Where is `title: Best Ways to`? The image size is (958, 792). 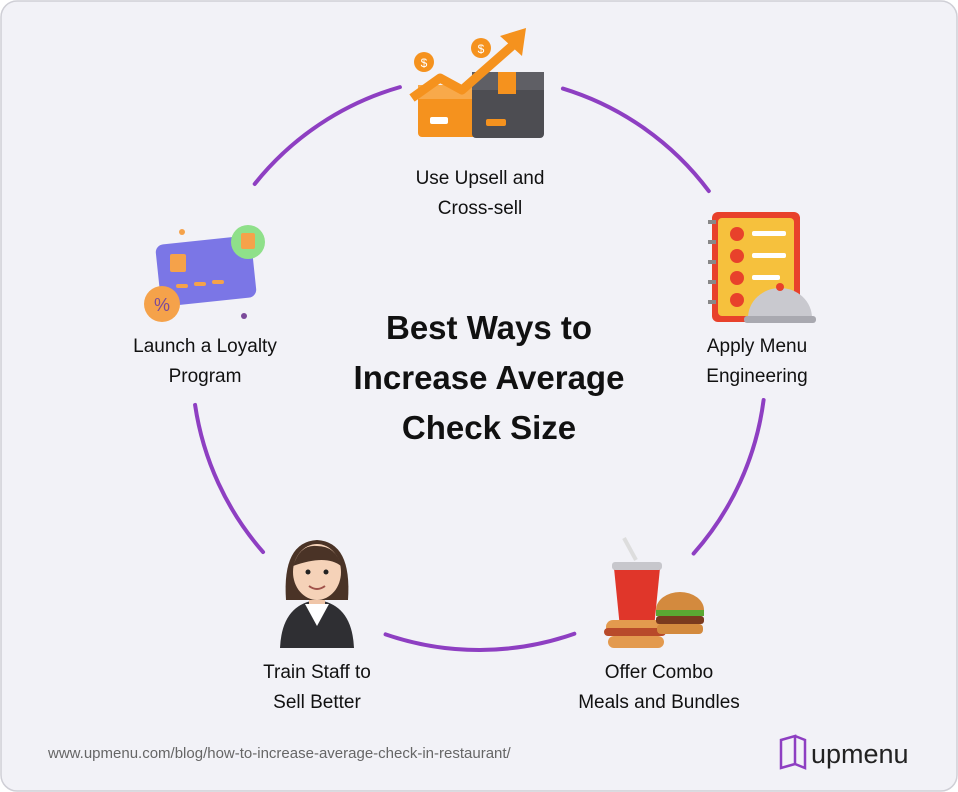 title: Best Ways to is located at coordinates (489, 327).